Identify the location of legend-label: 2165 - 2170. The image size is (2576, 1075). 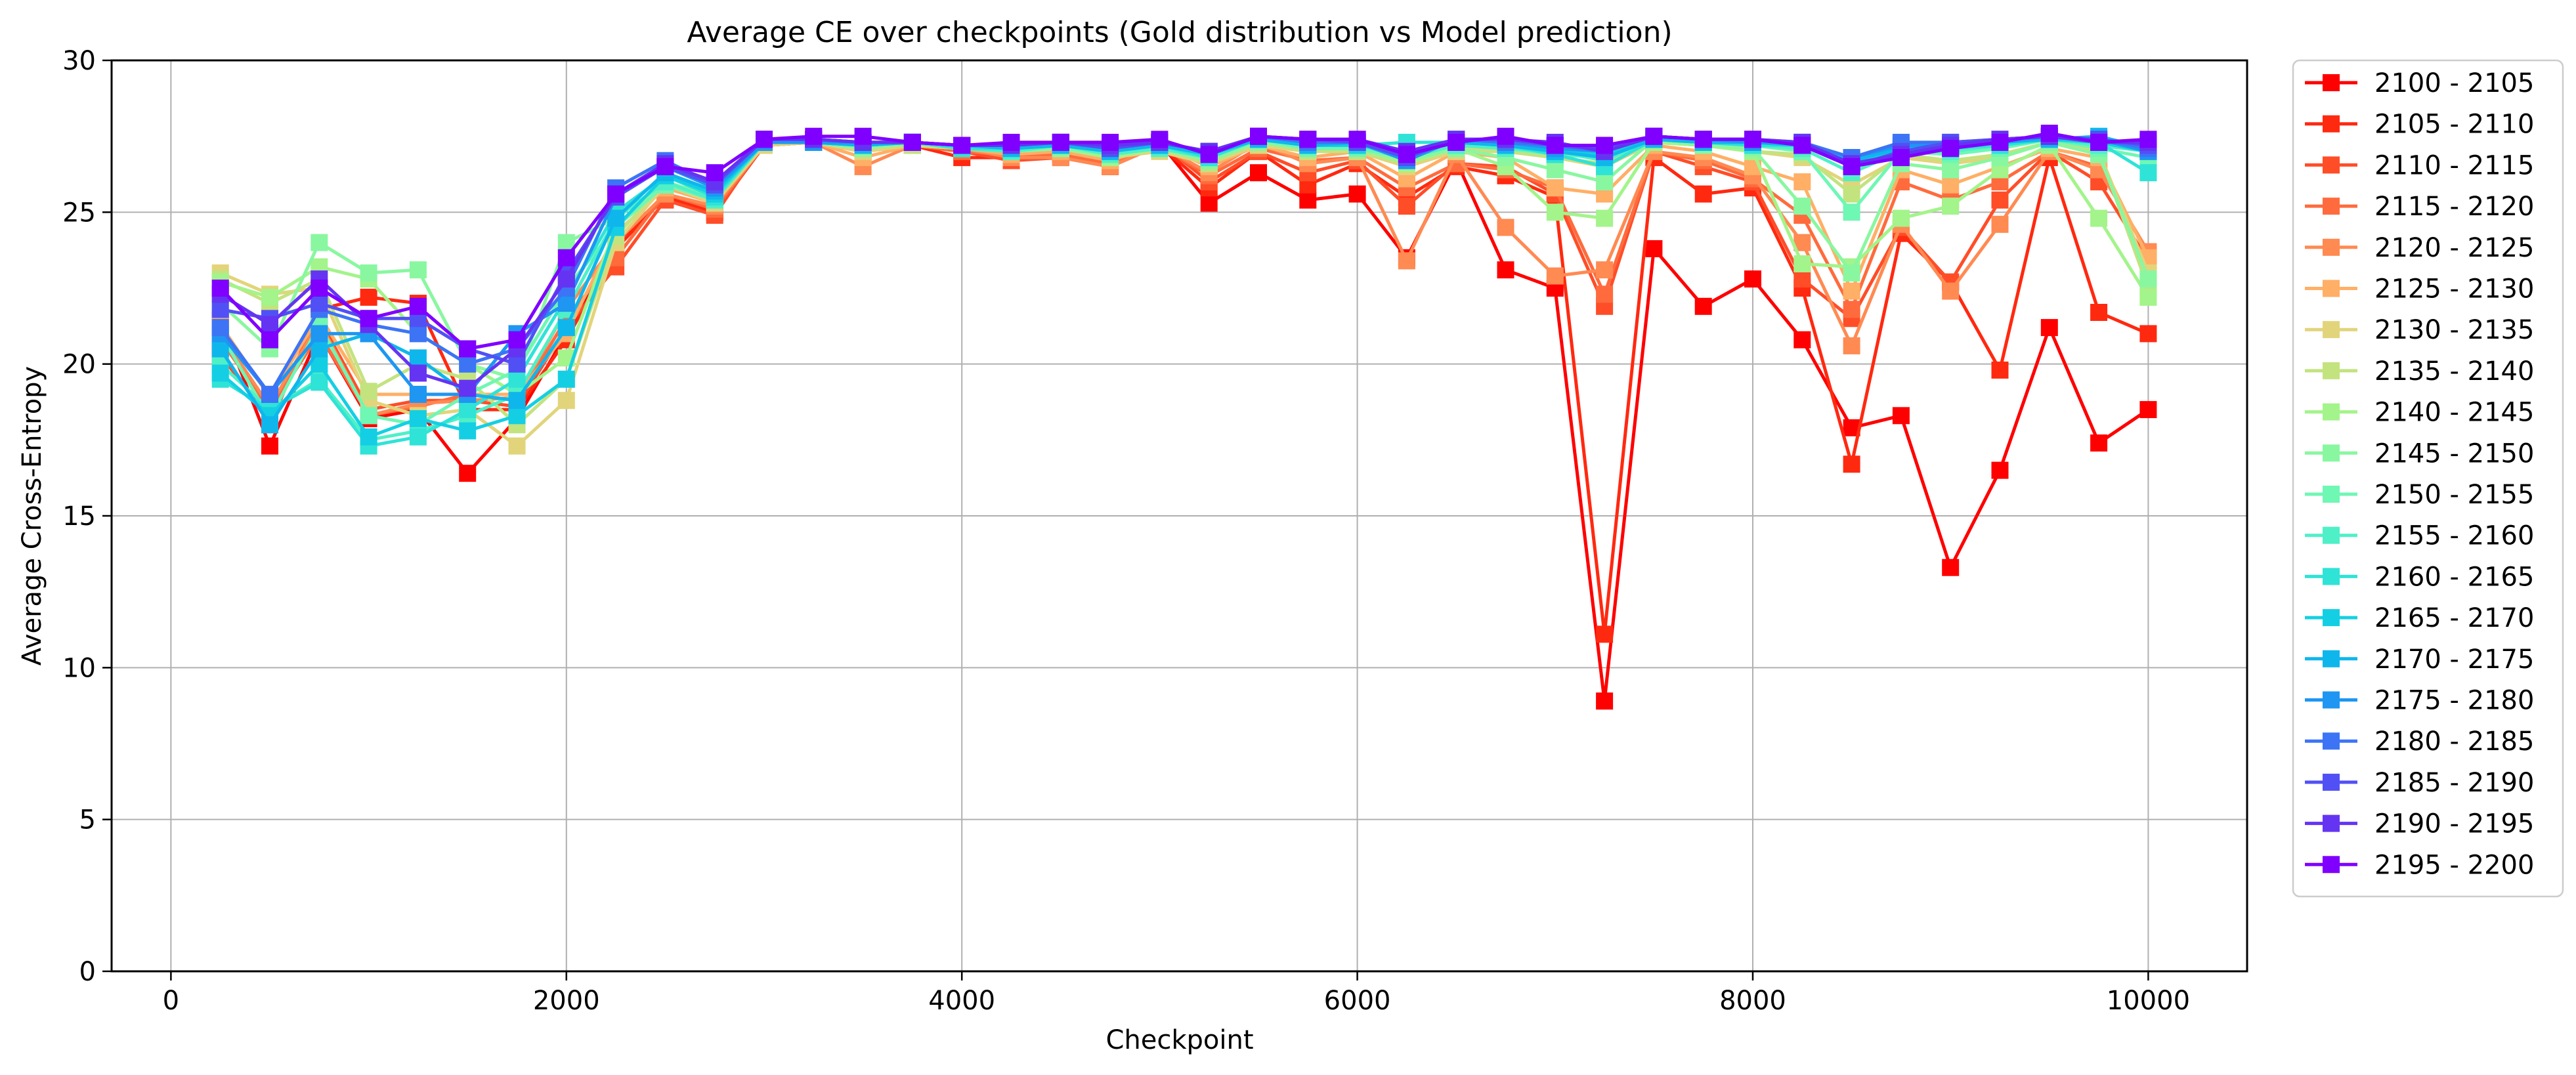
(2454, 618).